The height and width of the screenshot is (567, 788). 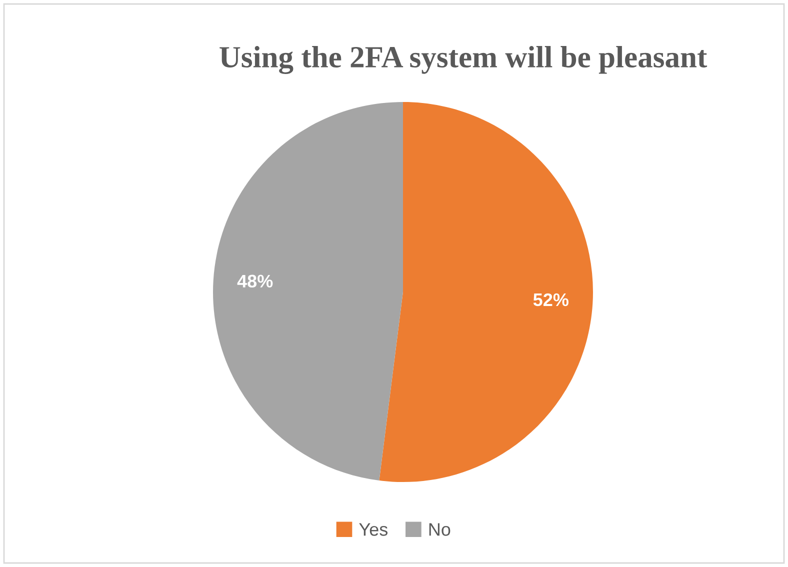 I want to click on data-label: 48%, so click(x=255, y=281).